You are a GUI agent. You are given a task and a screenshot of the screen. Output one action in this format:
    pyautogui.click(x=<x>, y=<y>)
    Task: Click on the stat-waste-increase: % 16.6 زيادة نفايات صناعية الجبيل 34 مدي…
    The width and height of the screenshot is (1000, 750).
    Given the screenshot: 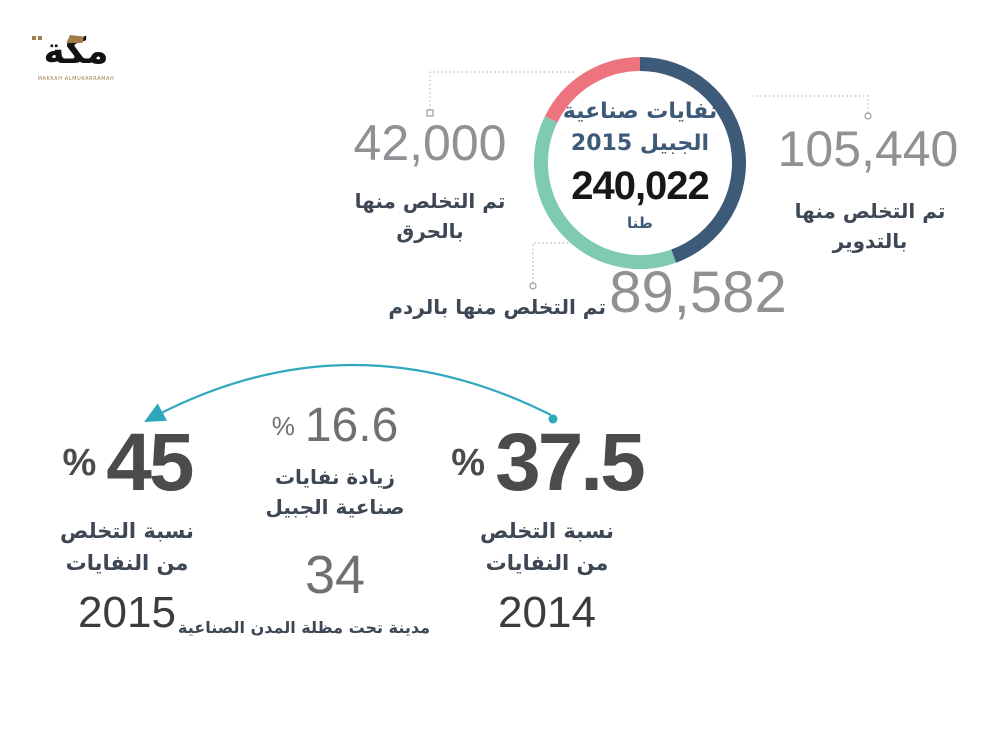 What is the action you would take?
    pyautogui.click(x=304, y=521)
    